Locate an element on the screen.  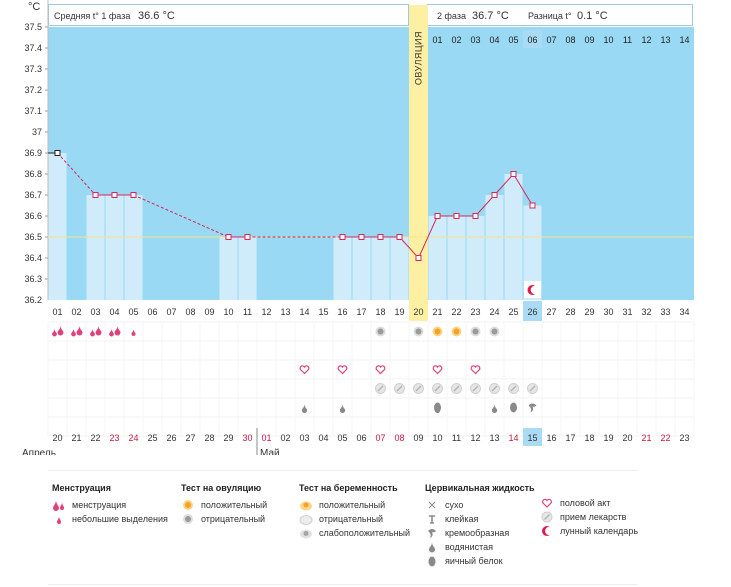
cycle-day-label: 25 is located at coordinates (513, 312).